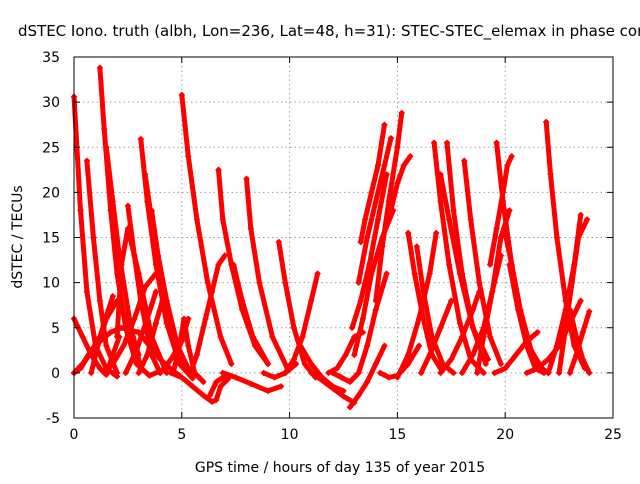 The image size is (640, 484). Describe the element at coordinates (51, 58) in the screenshot. I see `y-tick-label: 35` at that location.